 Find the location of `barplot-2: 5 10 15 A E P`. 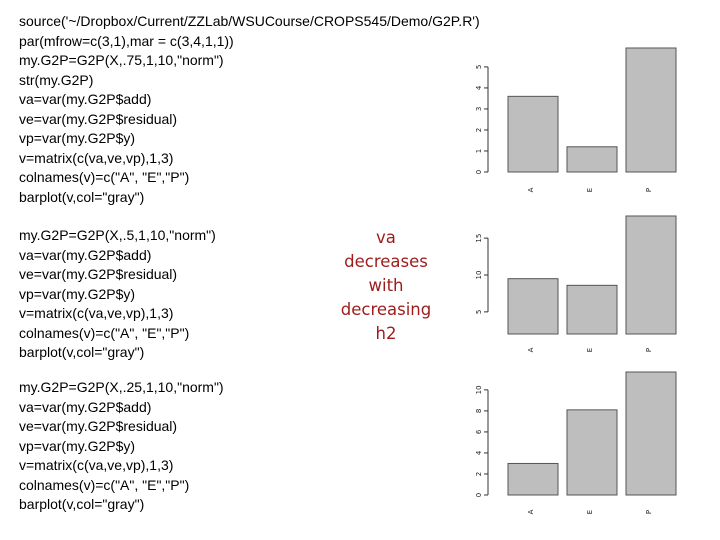

barplot-2: 5 10 15 A E P is located at coordinates (576, 283).